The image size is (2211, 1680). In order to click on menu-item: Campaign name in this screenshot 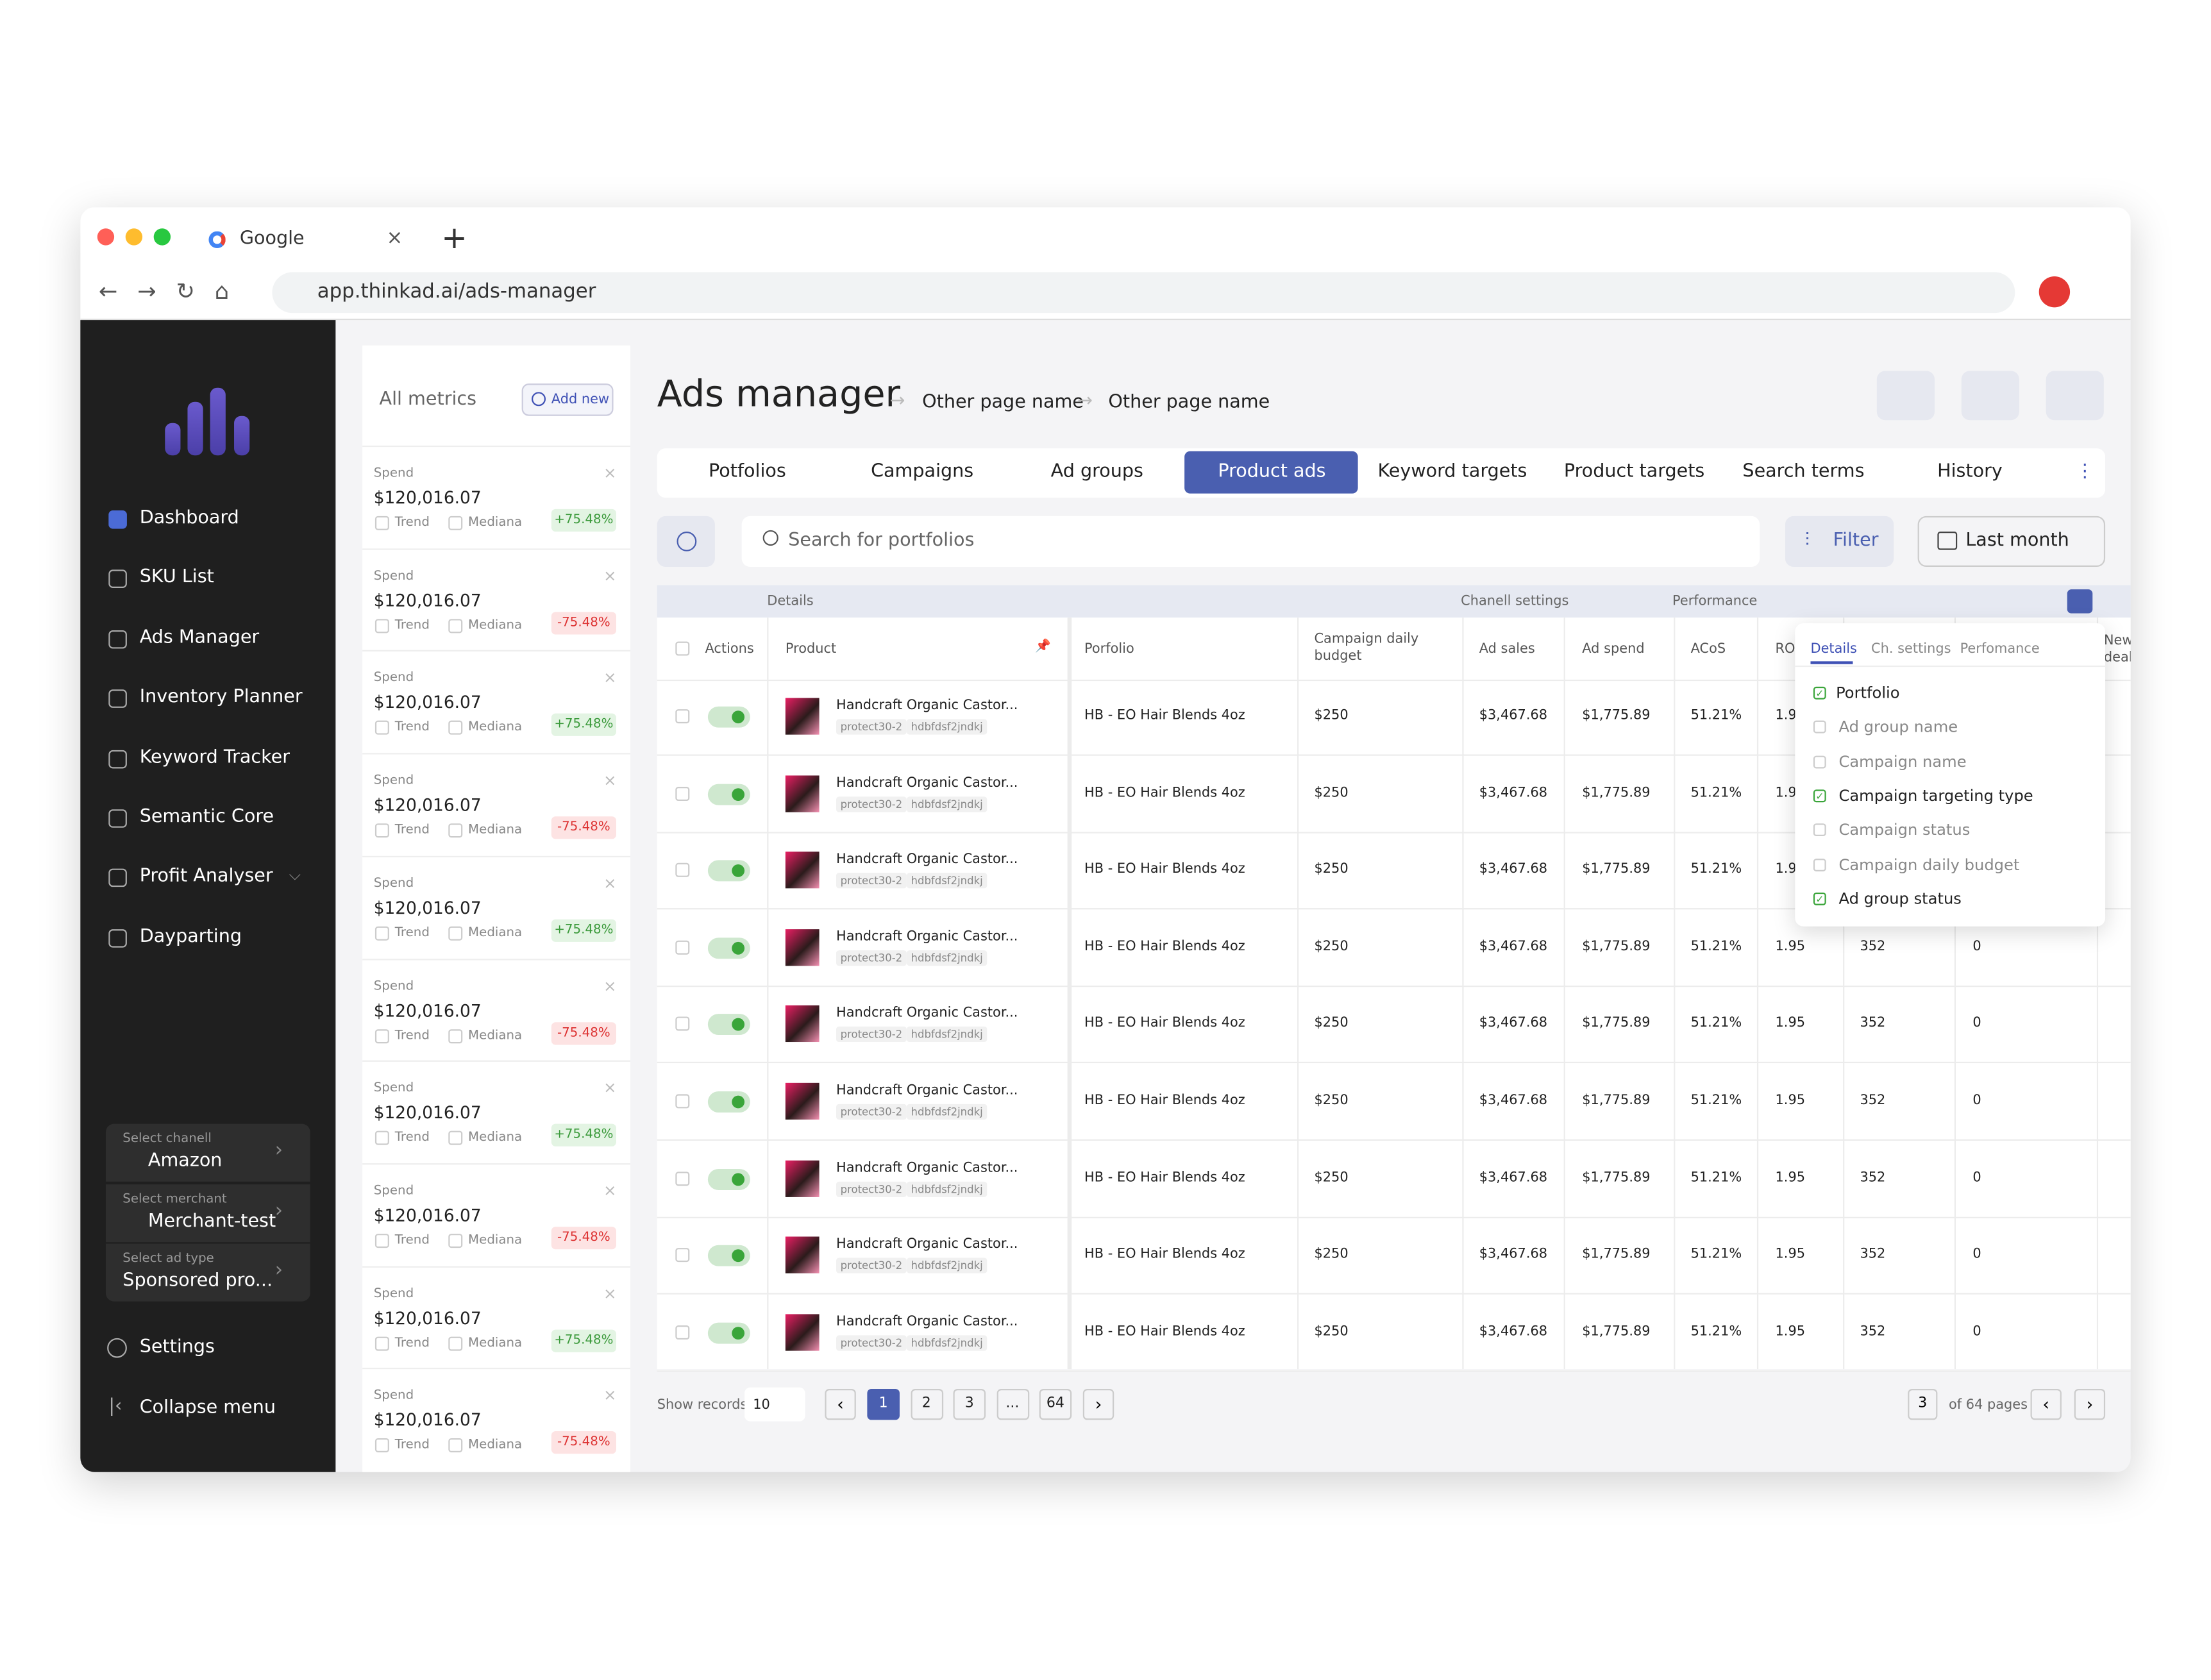, I will do `click(1903, 761)`.